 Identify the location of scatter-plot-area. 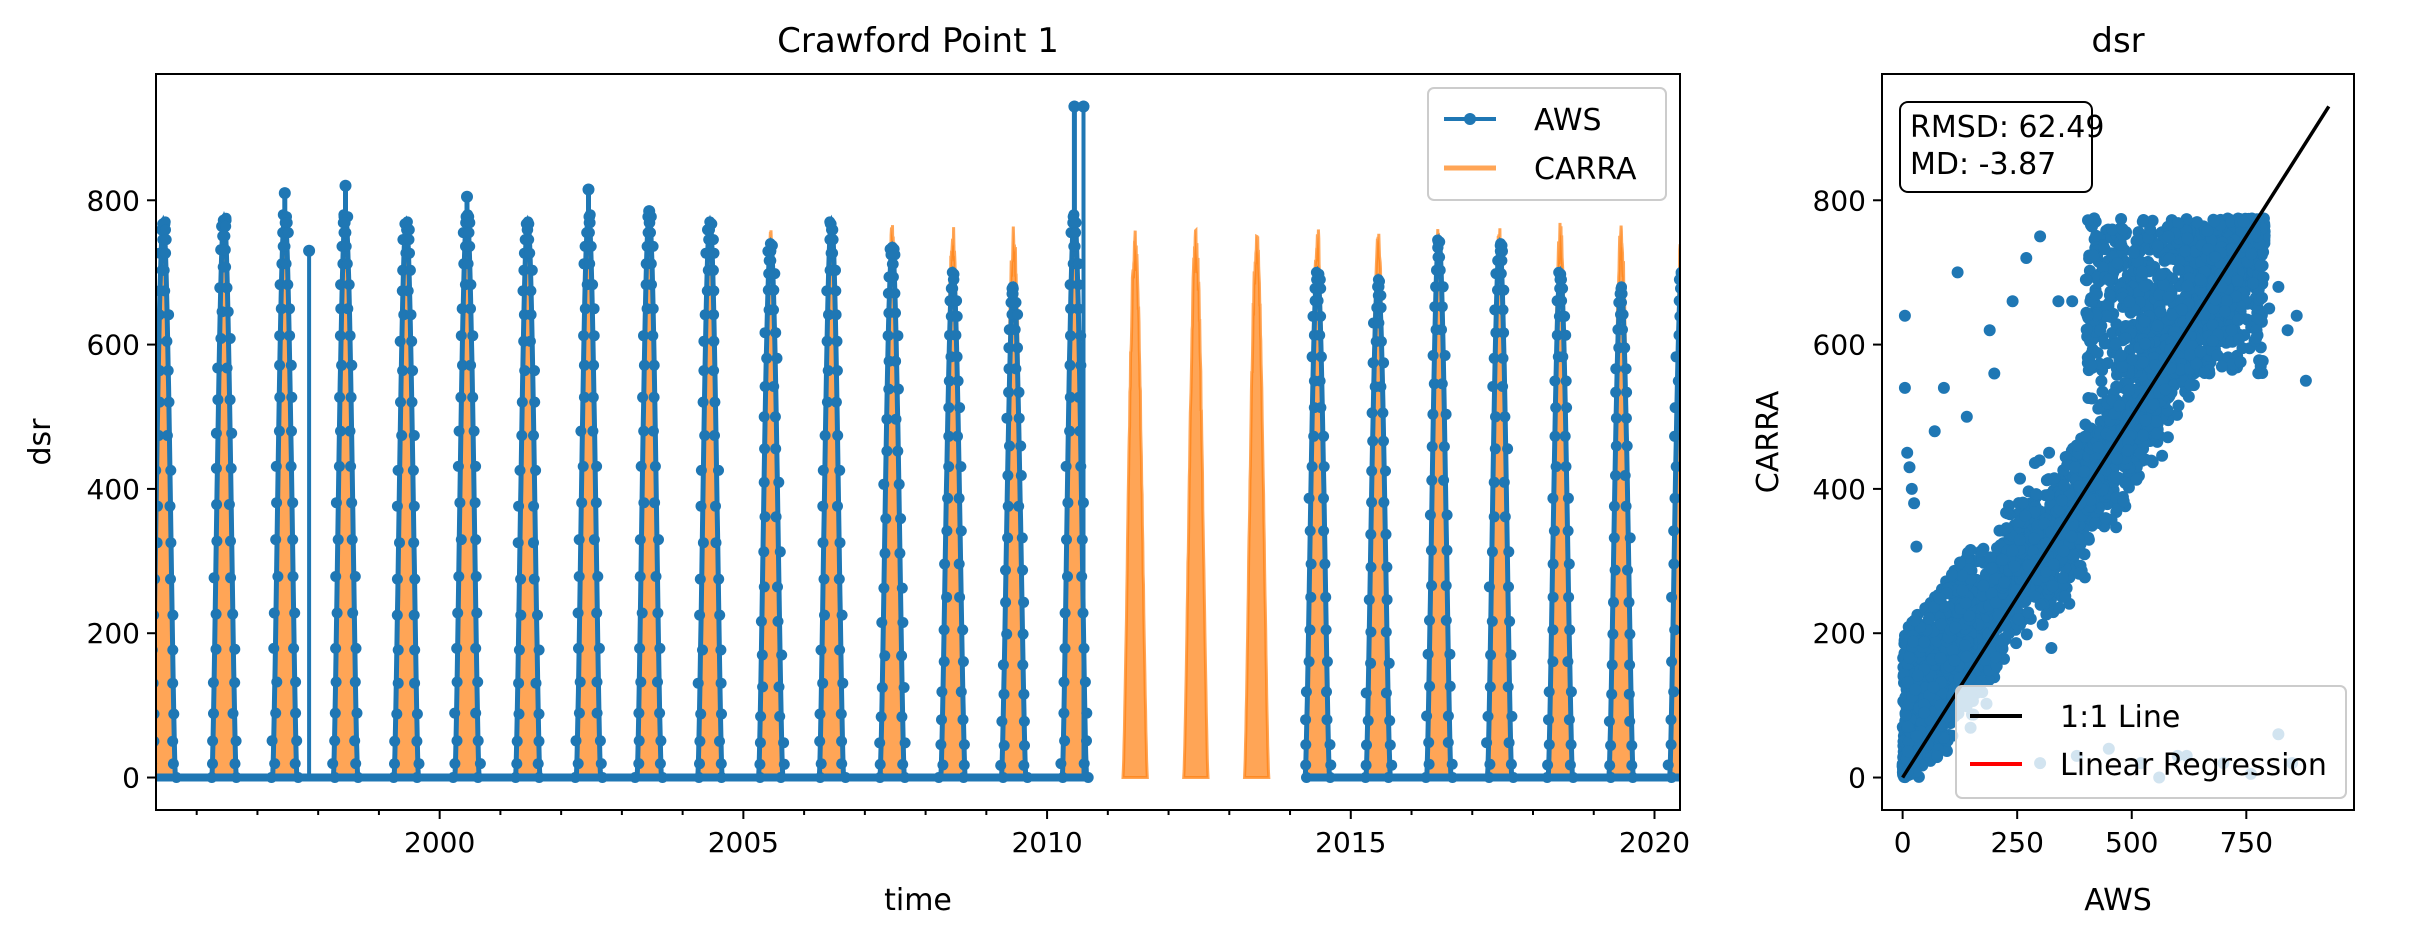
(2113, 444).